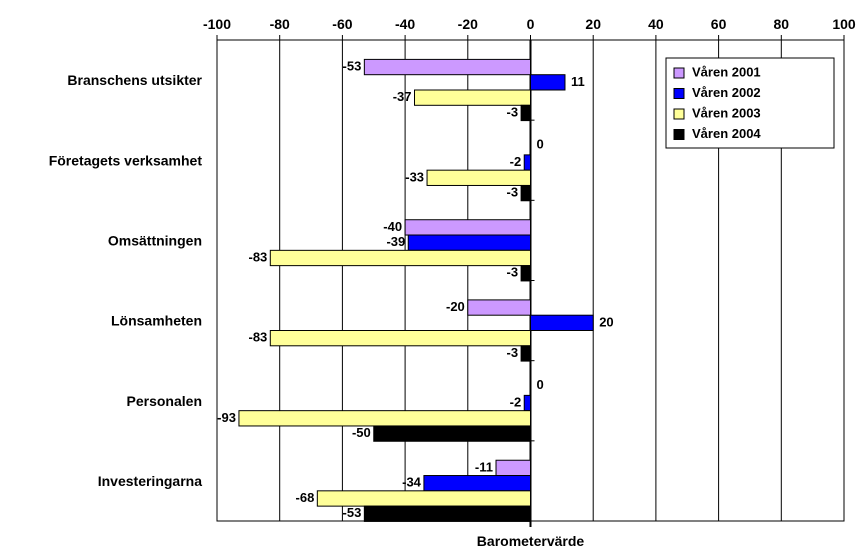 This screenshot has height=548, width=861. What do you see at coordinates (155, 240) in the screenshot?
I see `category-label-omsattningen: Omsättningen` at bounding box center [155, 240].